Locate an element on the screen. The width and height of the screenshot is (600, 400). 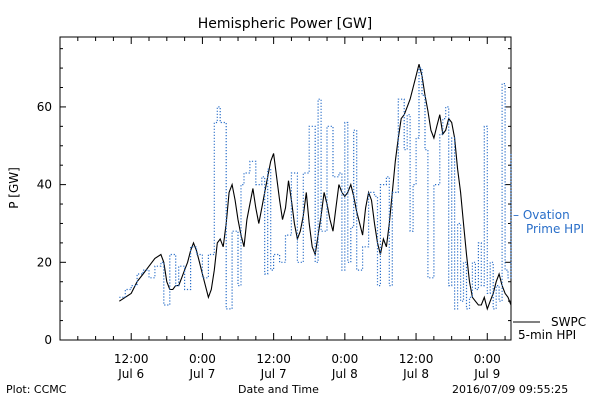
y-axis-label: P [GW] is located at coordinates (14, 188).